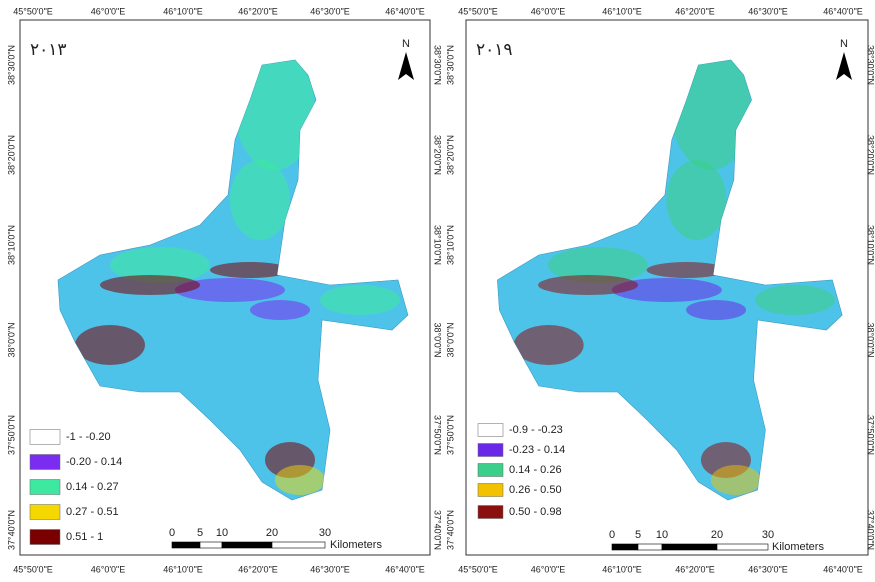  Describe the element at coordinates (200, 533) in the screenshot. I see `scale-label: 5` at that location.